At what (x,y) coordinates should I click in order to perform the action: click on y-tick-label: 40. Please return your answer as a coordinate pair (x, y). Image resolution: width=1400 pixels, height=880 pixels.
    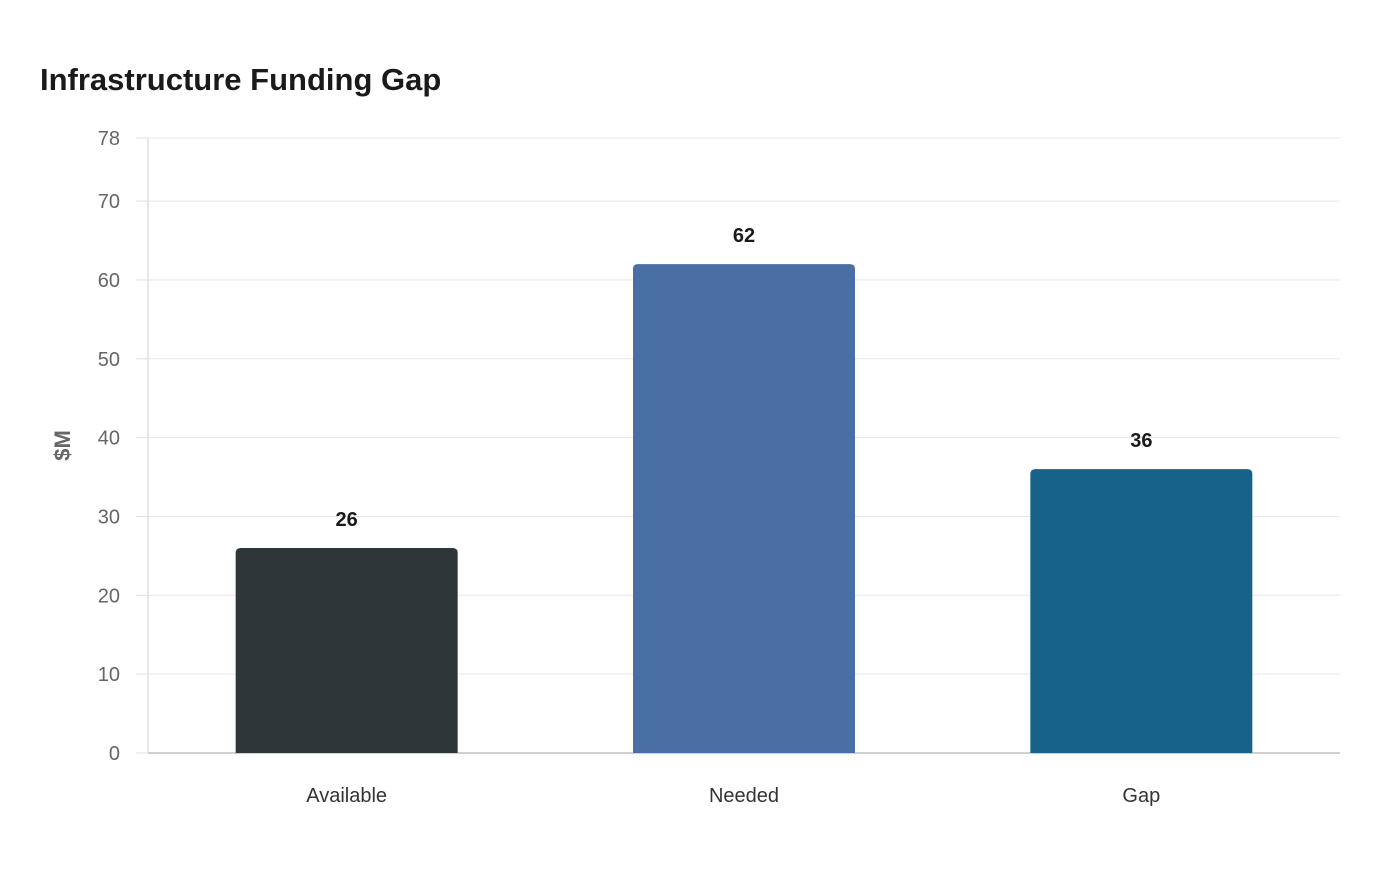
    Looking at the image, I should click on (109, 439).